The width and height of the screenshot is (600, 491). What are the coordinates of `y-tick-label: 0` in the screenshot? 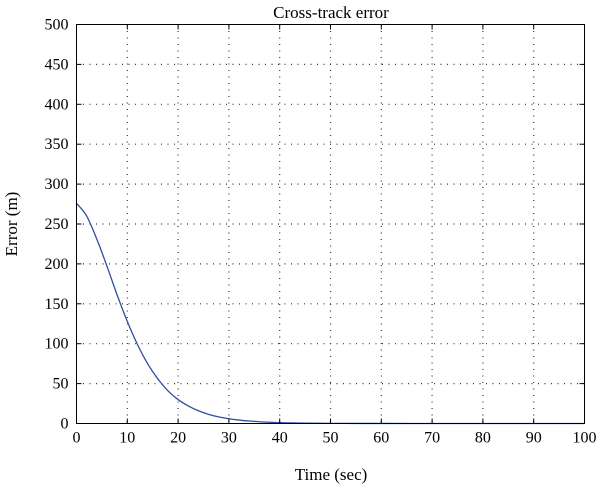 It's located at (65, 424).